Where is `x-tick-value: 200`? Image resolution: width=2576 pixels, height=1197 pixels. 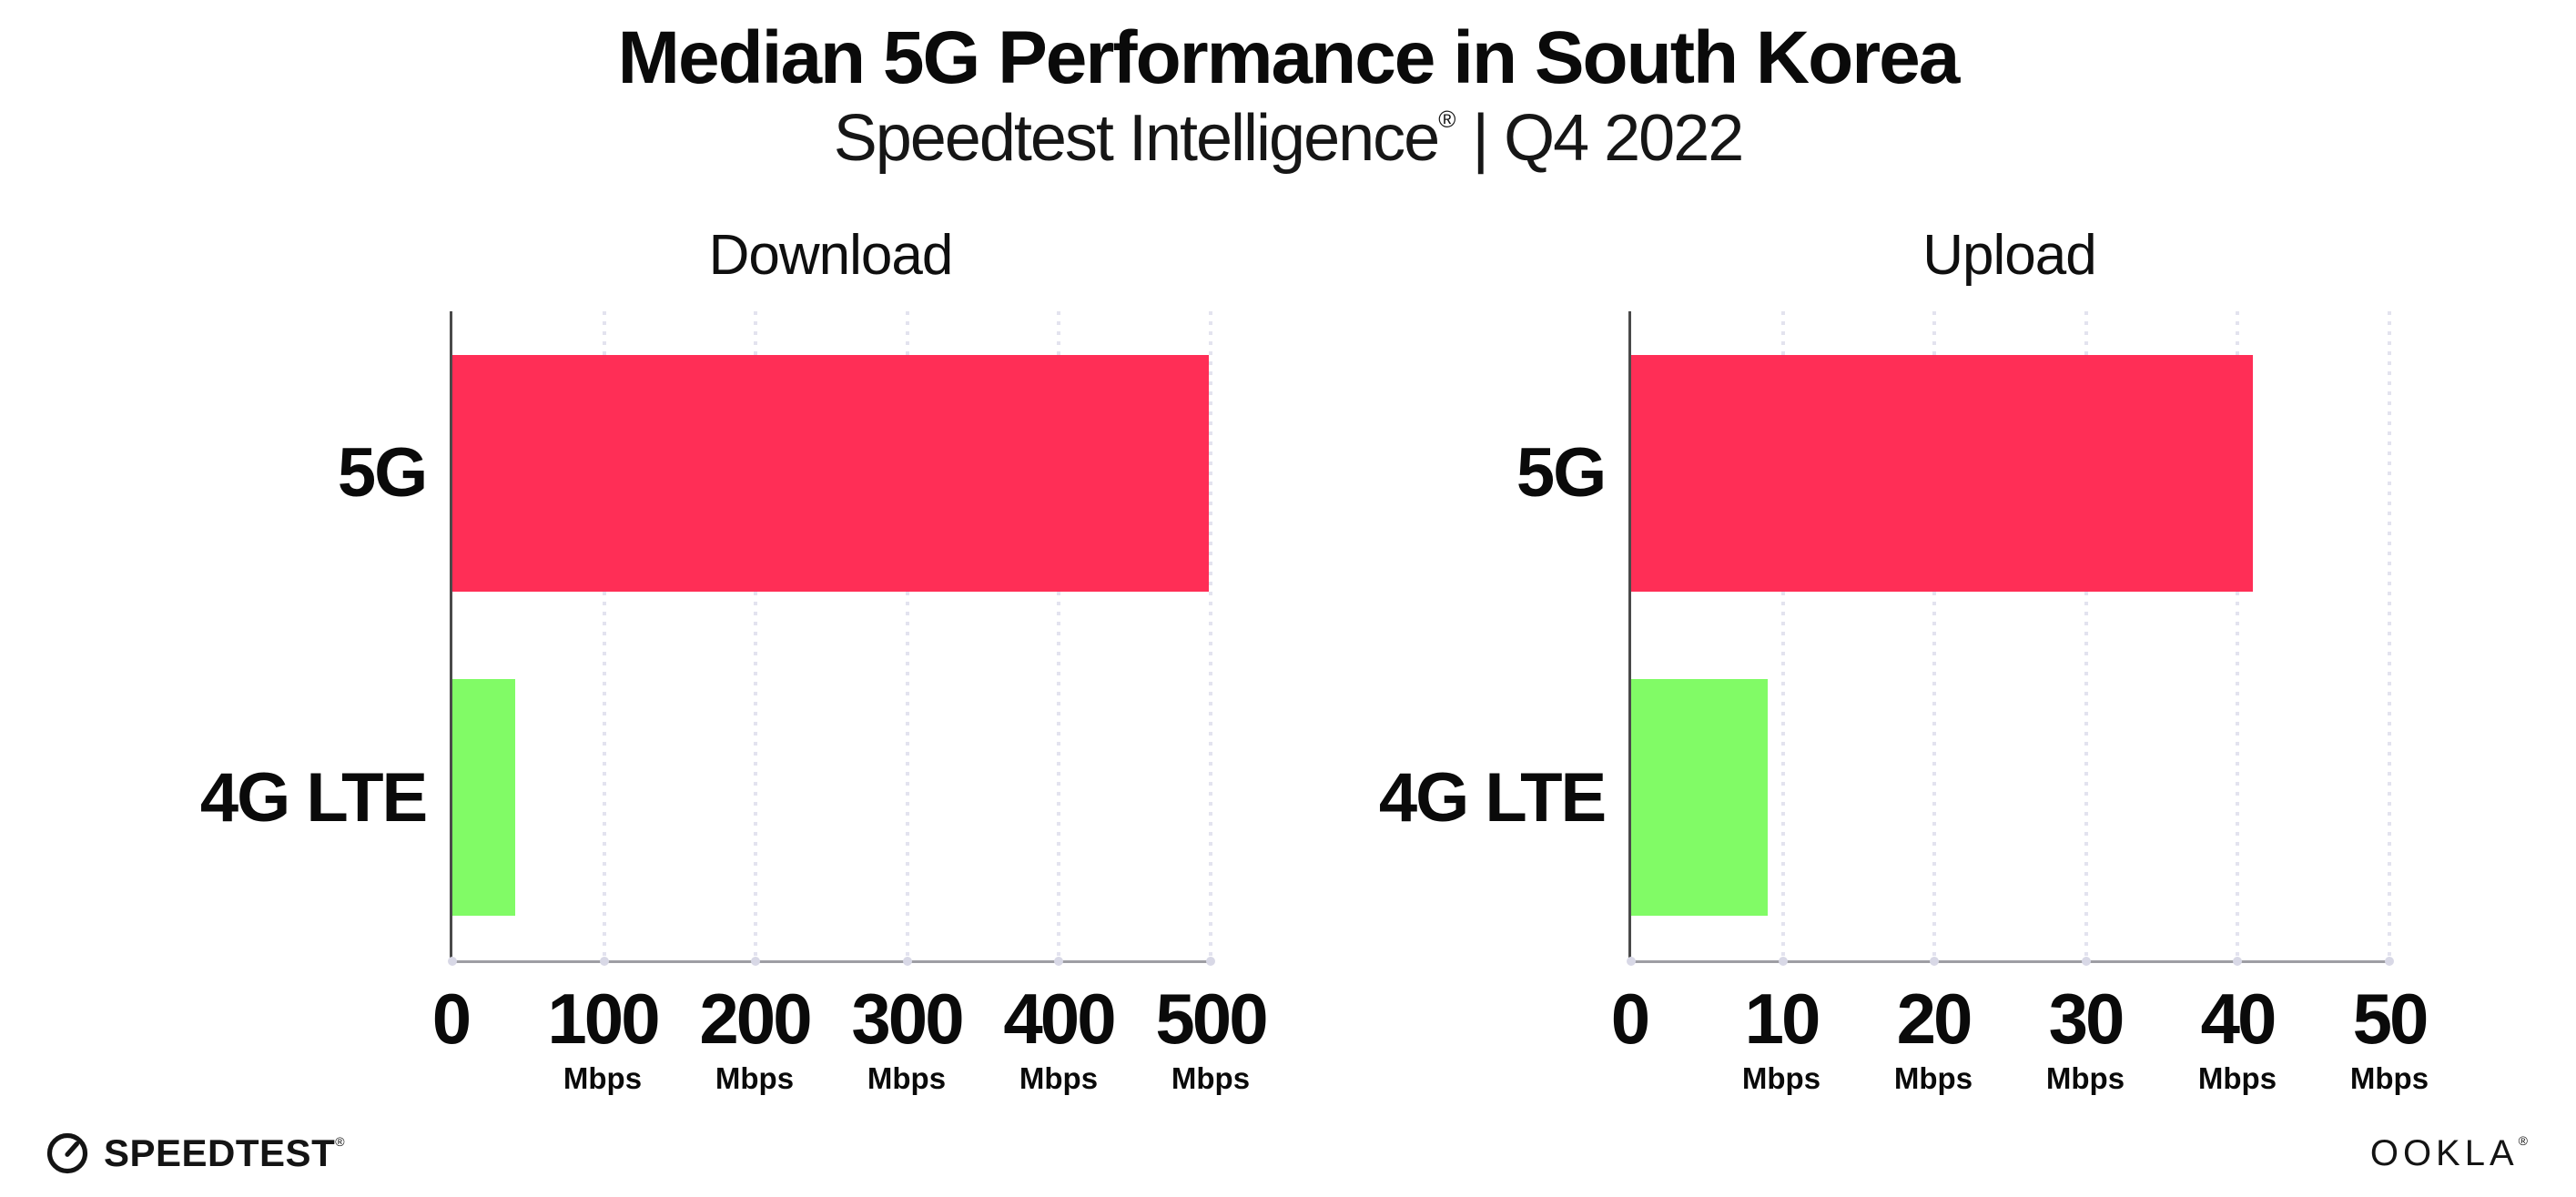 x-tick-value: 200 is located at coordinates (755, 1018).